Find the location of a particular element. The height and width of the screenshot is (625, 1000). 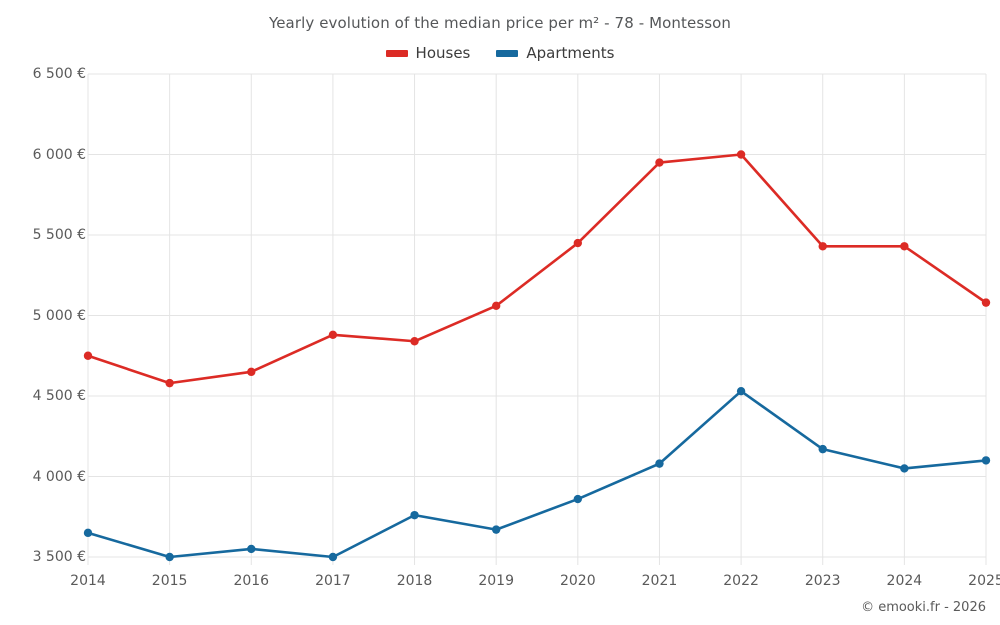

y-axis-tick-label: 6 000 € is located at coordinates (59, 154).